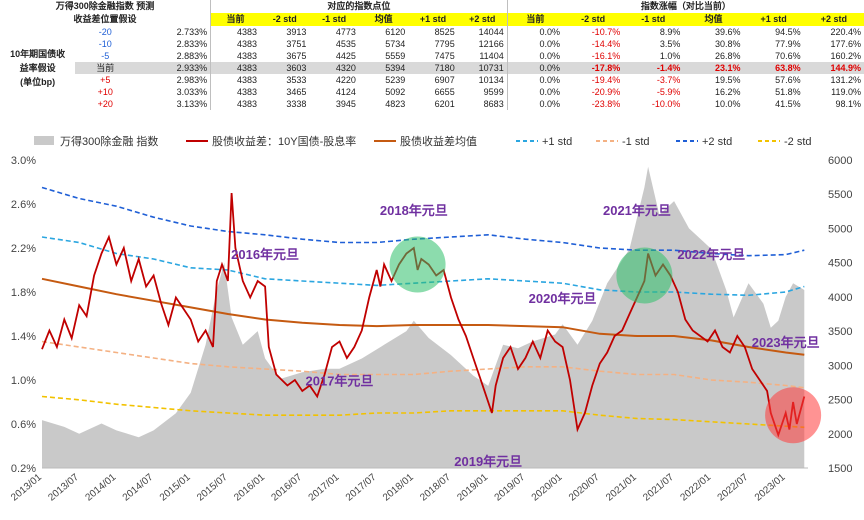 This screenshot has width=864, height=520. What do you see at coordinates (840, 195) in the screenshot?
I see `y-right-tick-label: 5500` at bounding box center [840, 195].